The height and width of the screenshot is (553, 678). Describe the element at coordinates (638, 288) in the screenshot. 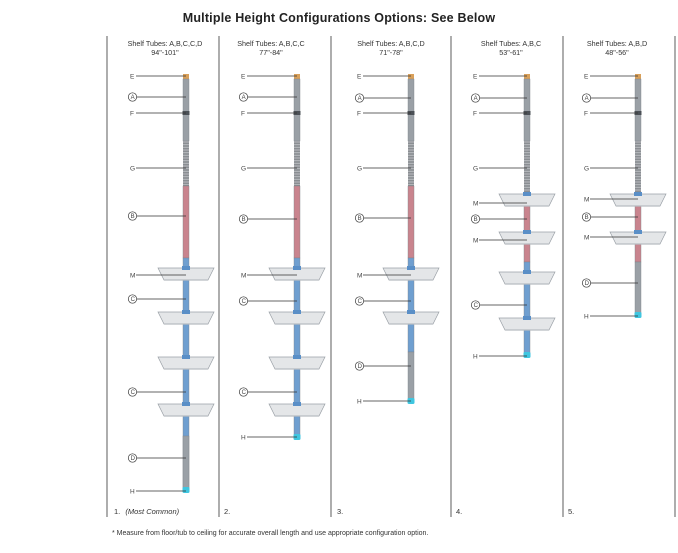

I see `tube-d` at that location.